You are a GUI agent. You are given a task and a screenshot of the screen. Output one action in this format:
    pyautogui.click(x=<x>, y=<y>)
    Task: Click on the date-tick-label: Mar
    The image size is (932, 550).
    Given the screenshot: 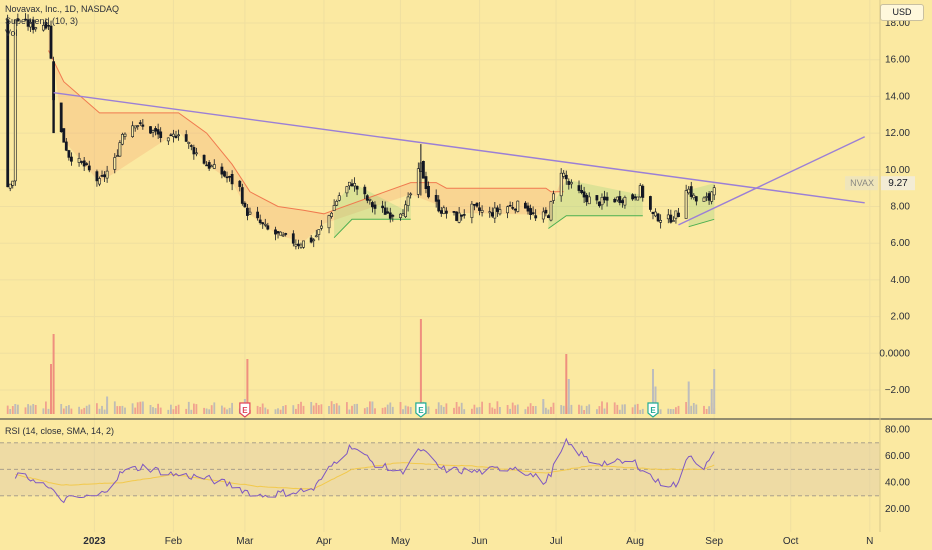 What is the action you would take?
    pyautogui.click(x=245, y=541)
    